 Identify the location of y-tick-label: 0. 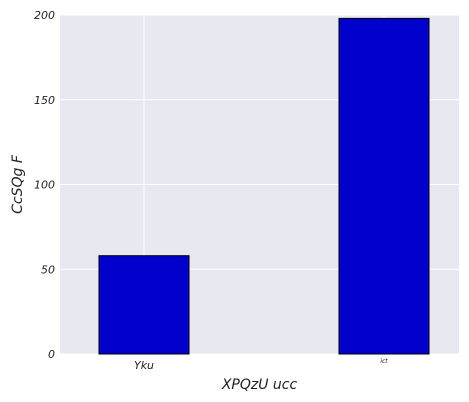
(51, 354).